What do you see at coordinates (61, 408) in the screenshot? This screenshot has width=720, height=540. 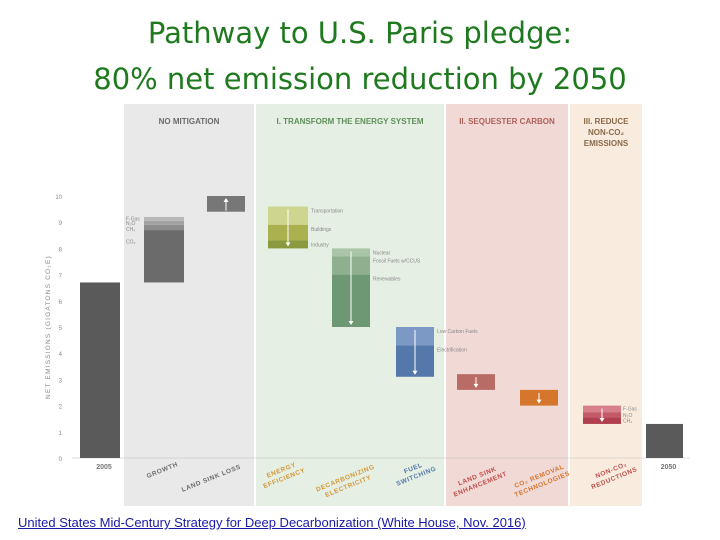 I see `y-tick-label: 2` at bounding box center [61, 408].